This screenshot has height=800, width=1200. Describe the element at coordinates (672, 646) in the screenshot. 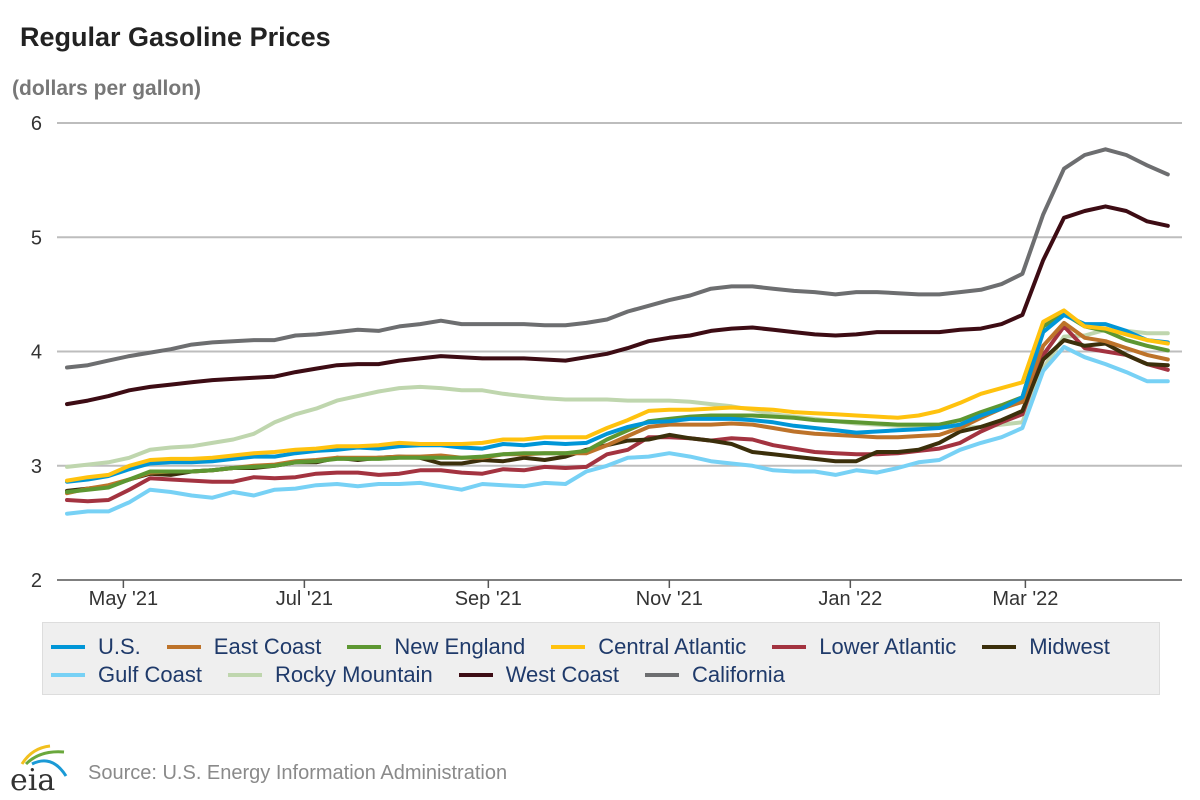

I see `legend-label: Central Atlantic` at that location.